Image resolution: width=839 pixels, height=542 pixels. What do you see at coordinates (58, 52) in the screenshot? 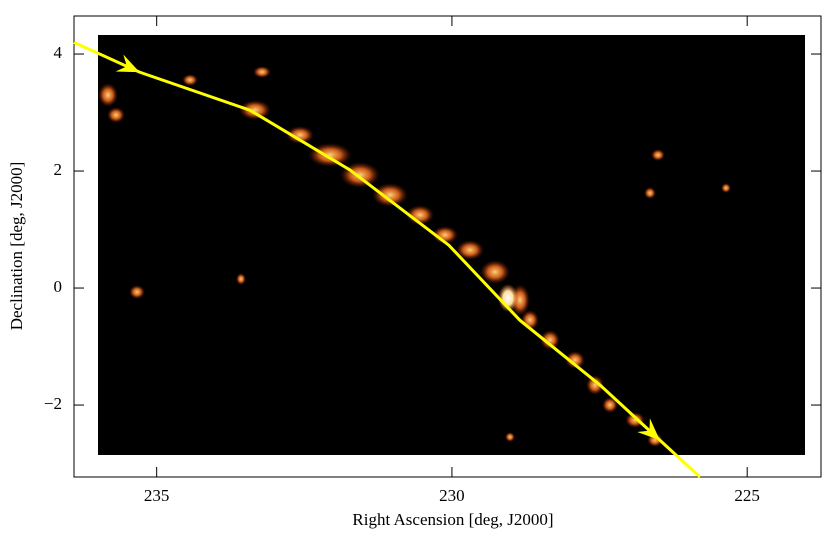
I see `y-tick-label: 4` at bounding box center [58, 52].